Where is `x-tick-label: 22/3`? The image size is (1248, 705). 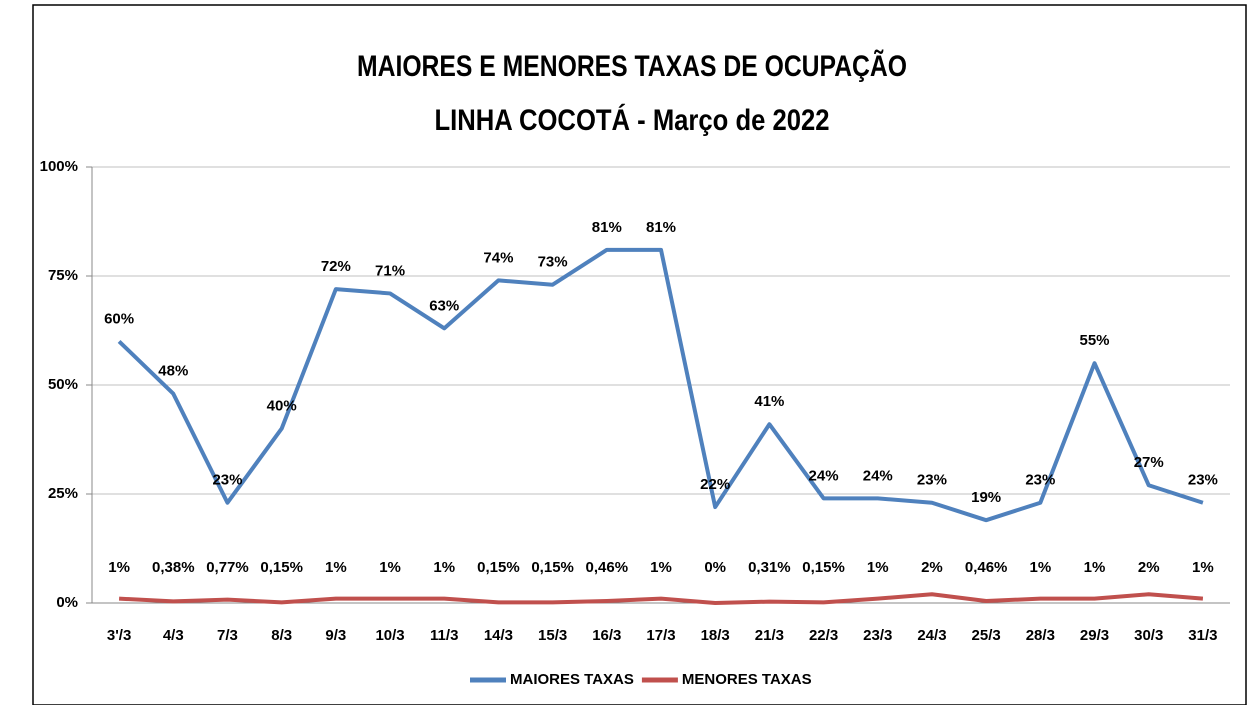 x-tick-label: 22/3 is located at coordinates (823, 635).